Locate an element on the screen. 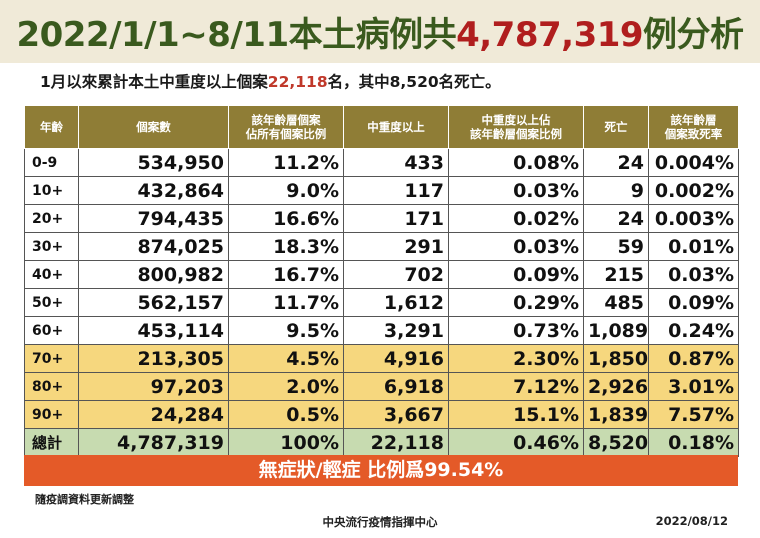 The height and width of the screenshot is (538, 760). cell-cases: 213,305 is located at coordinates (153, 358).